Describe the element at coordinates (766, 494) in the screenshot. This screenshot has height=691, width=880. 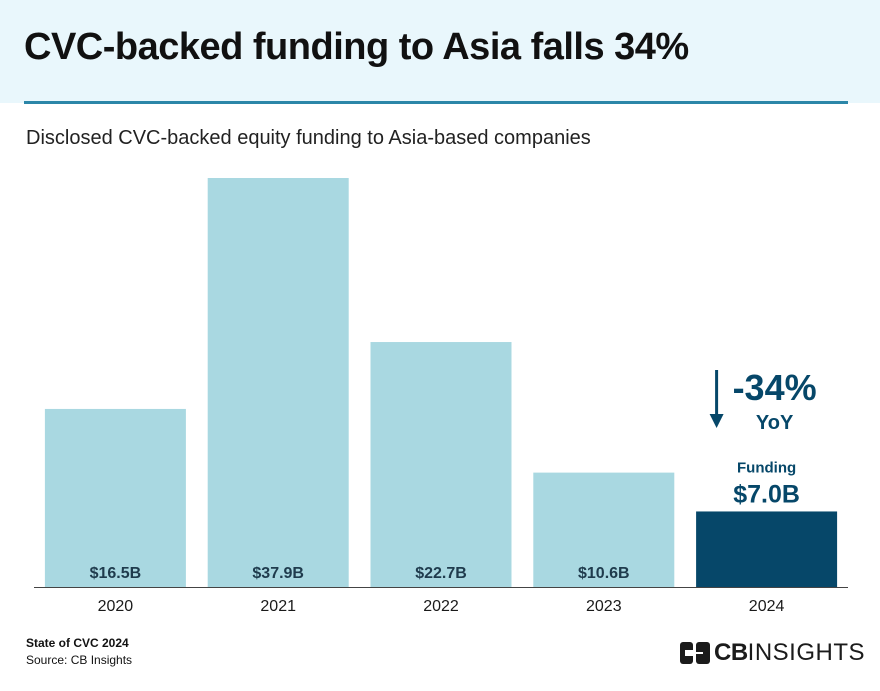
I see `bar-value-label-2024: $7.0B` at that location.